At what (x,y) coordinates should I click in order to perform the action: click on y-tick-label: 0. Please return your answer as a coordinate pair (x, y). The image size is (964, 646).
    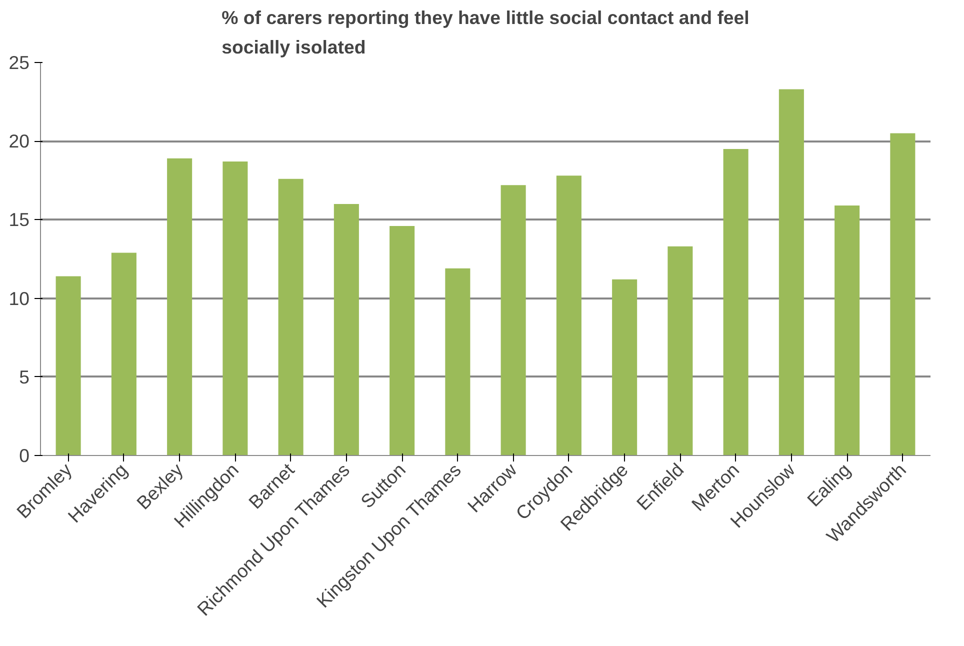
    Looking at the image, I should click on (24, 455).